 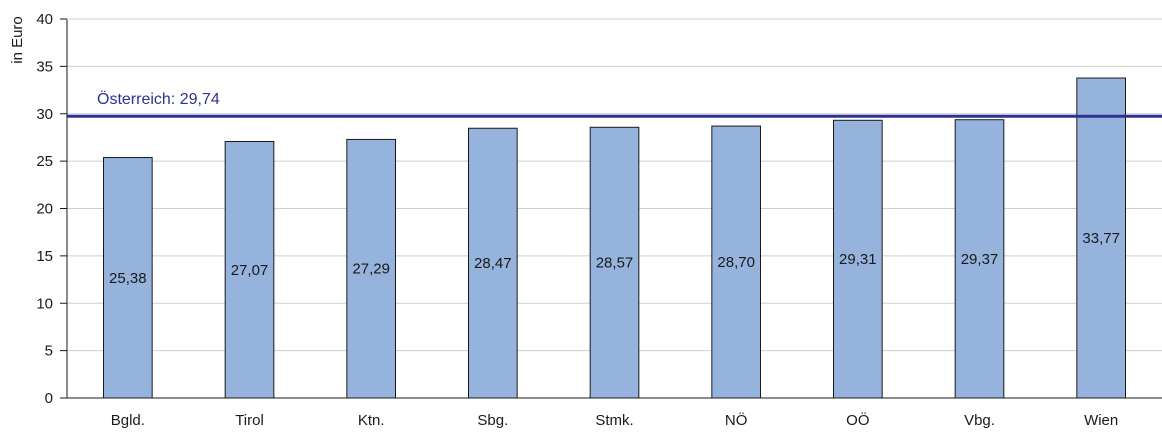 I want to click on x-tick-label: OÖ, so click(x=857, y=420).